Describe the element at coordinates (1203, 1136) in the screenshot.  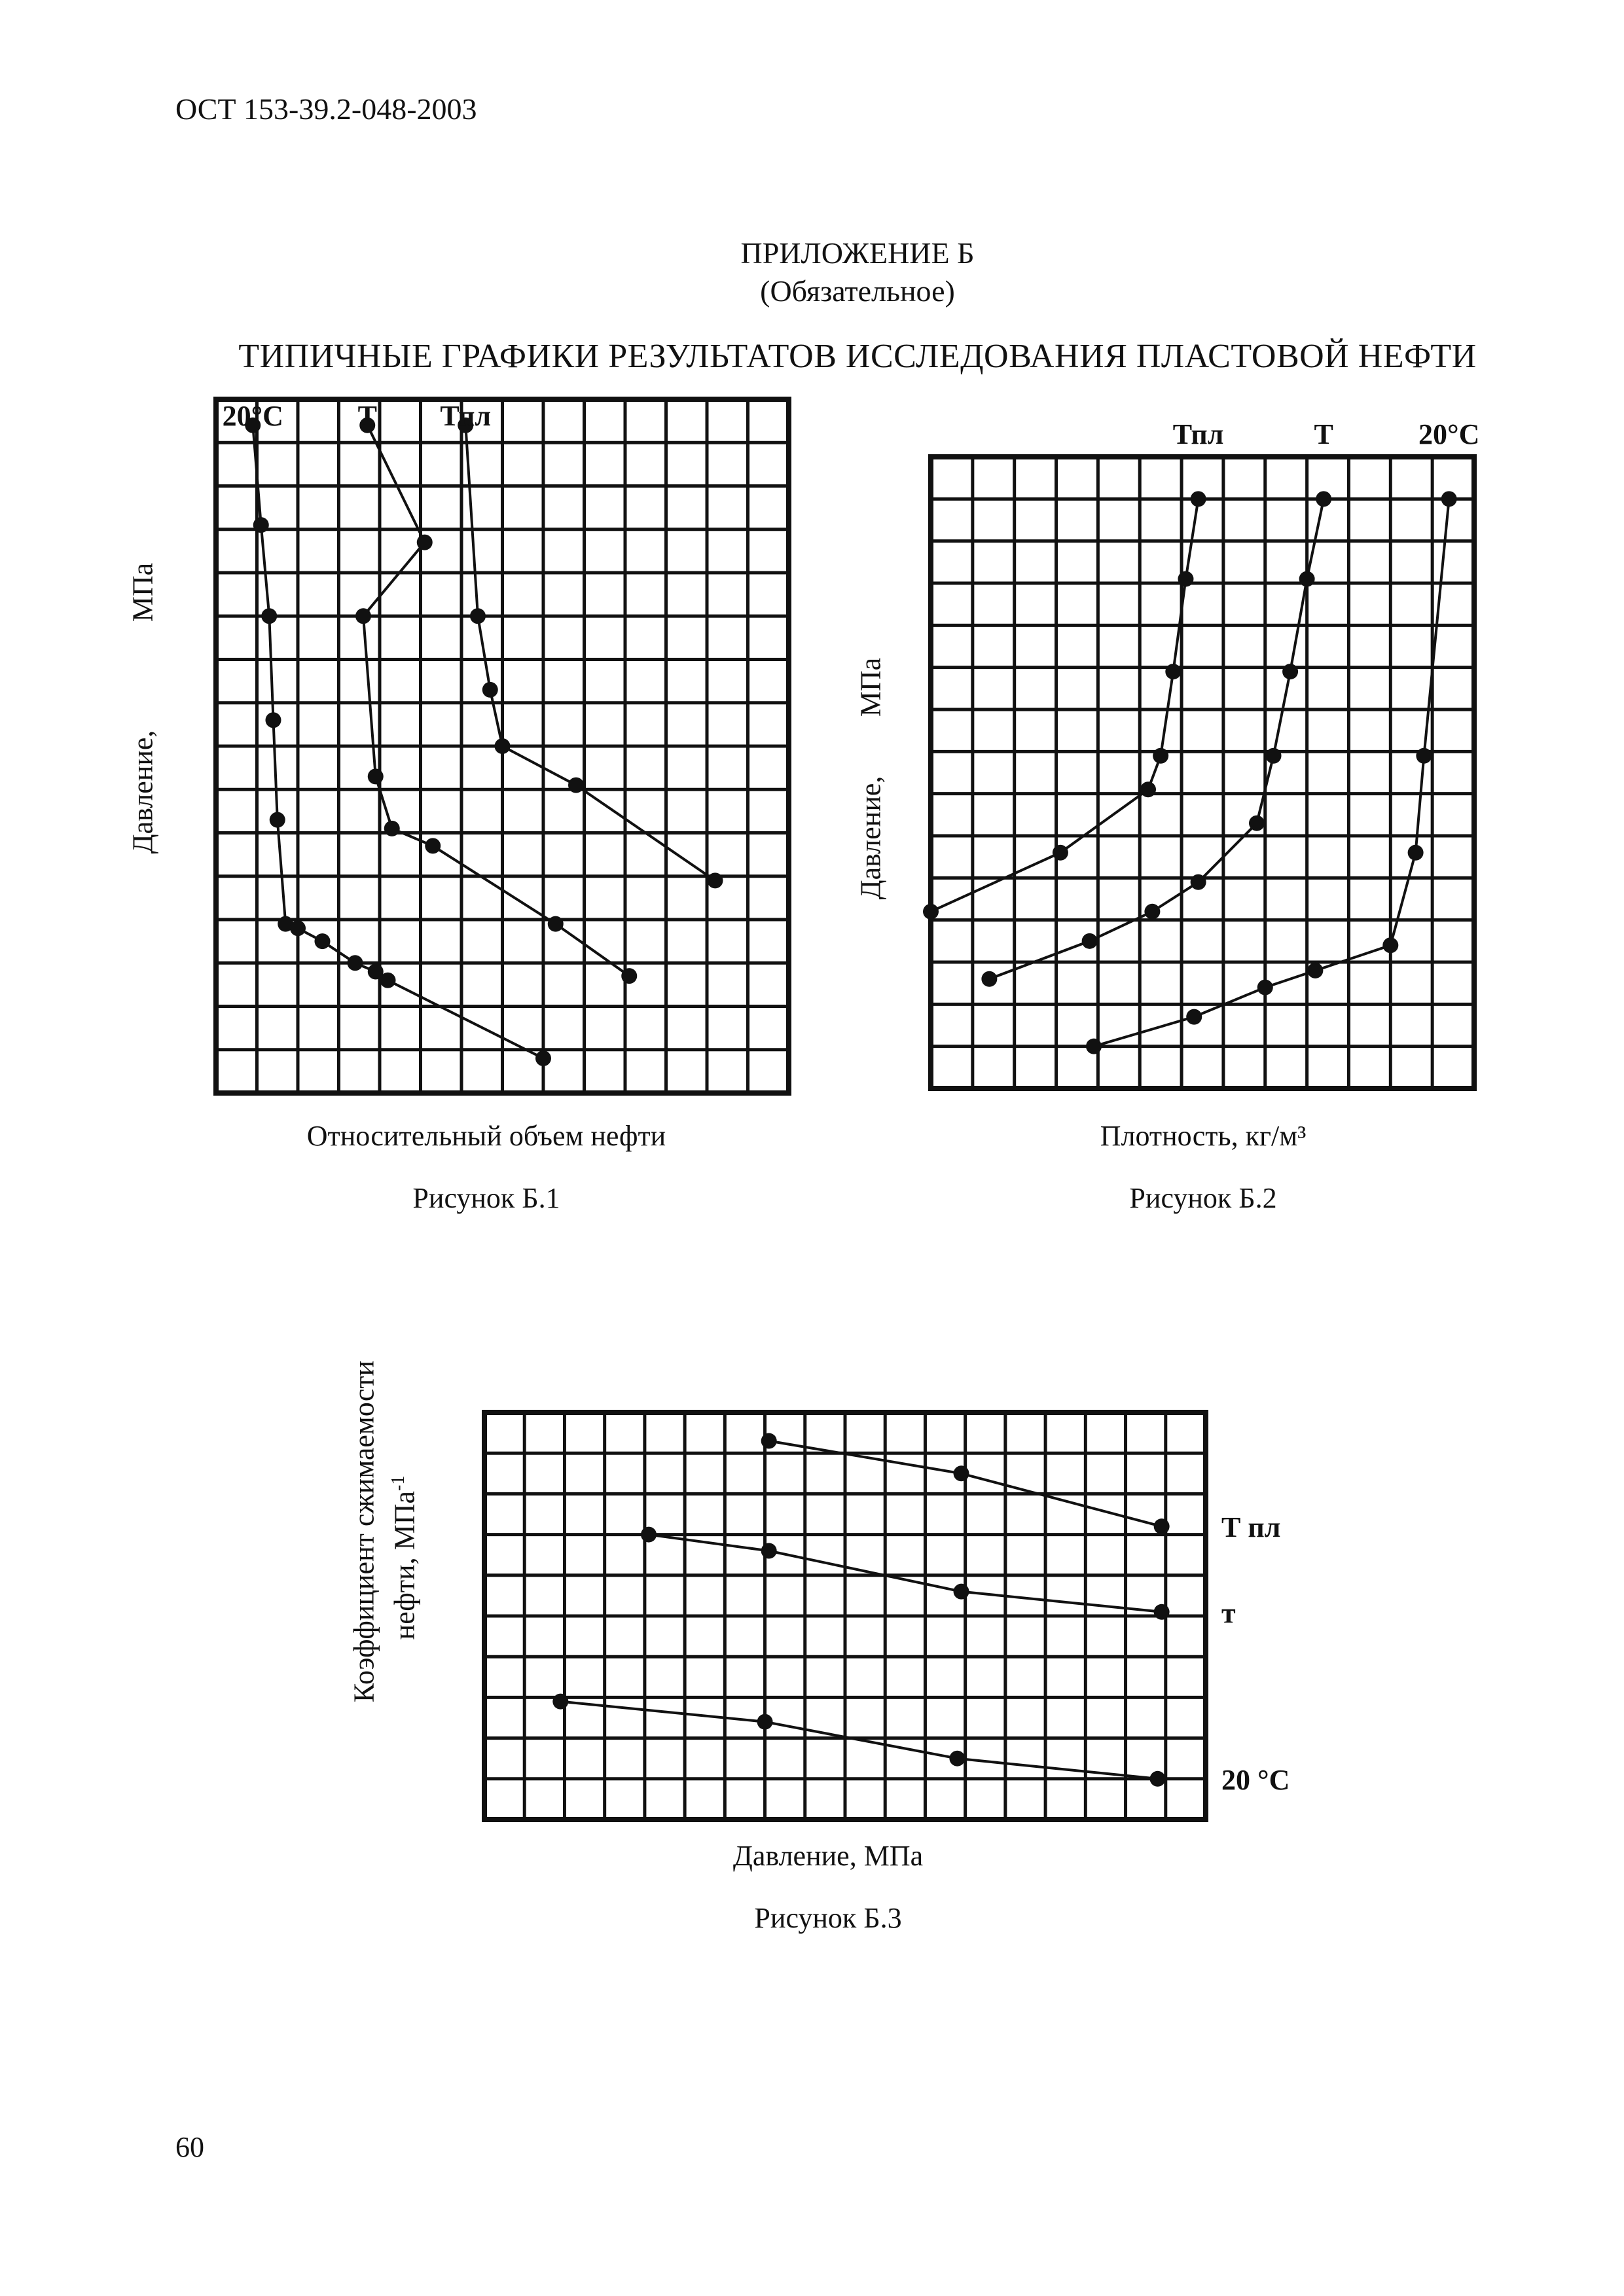
I see `fig2-xlabel: Плотность, кг/м³` at that location.